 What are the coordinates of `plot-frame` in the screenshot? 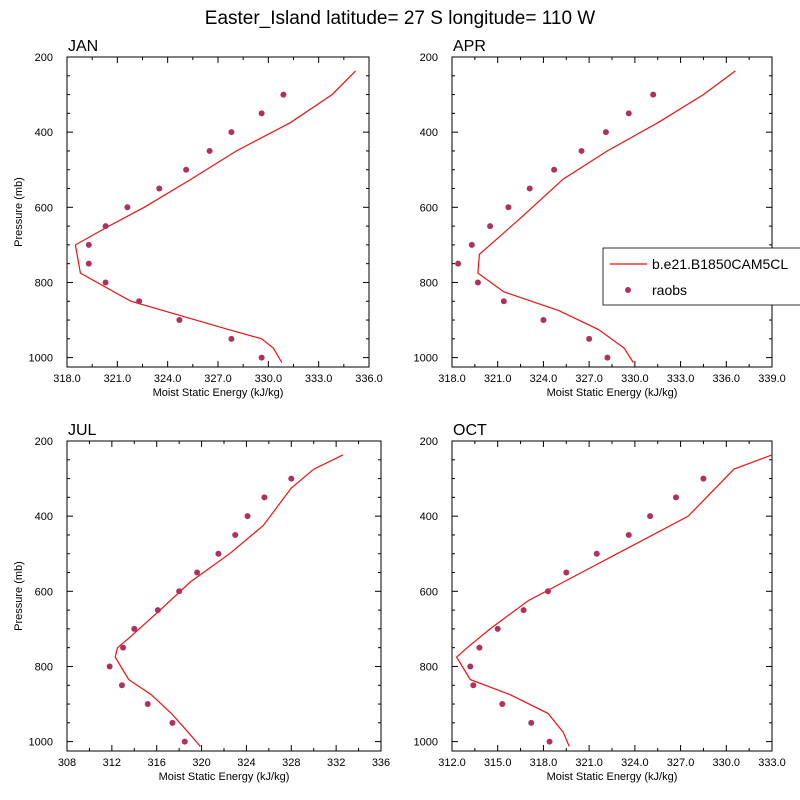 It's located at (218, 212).